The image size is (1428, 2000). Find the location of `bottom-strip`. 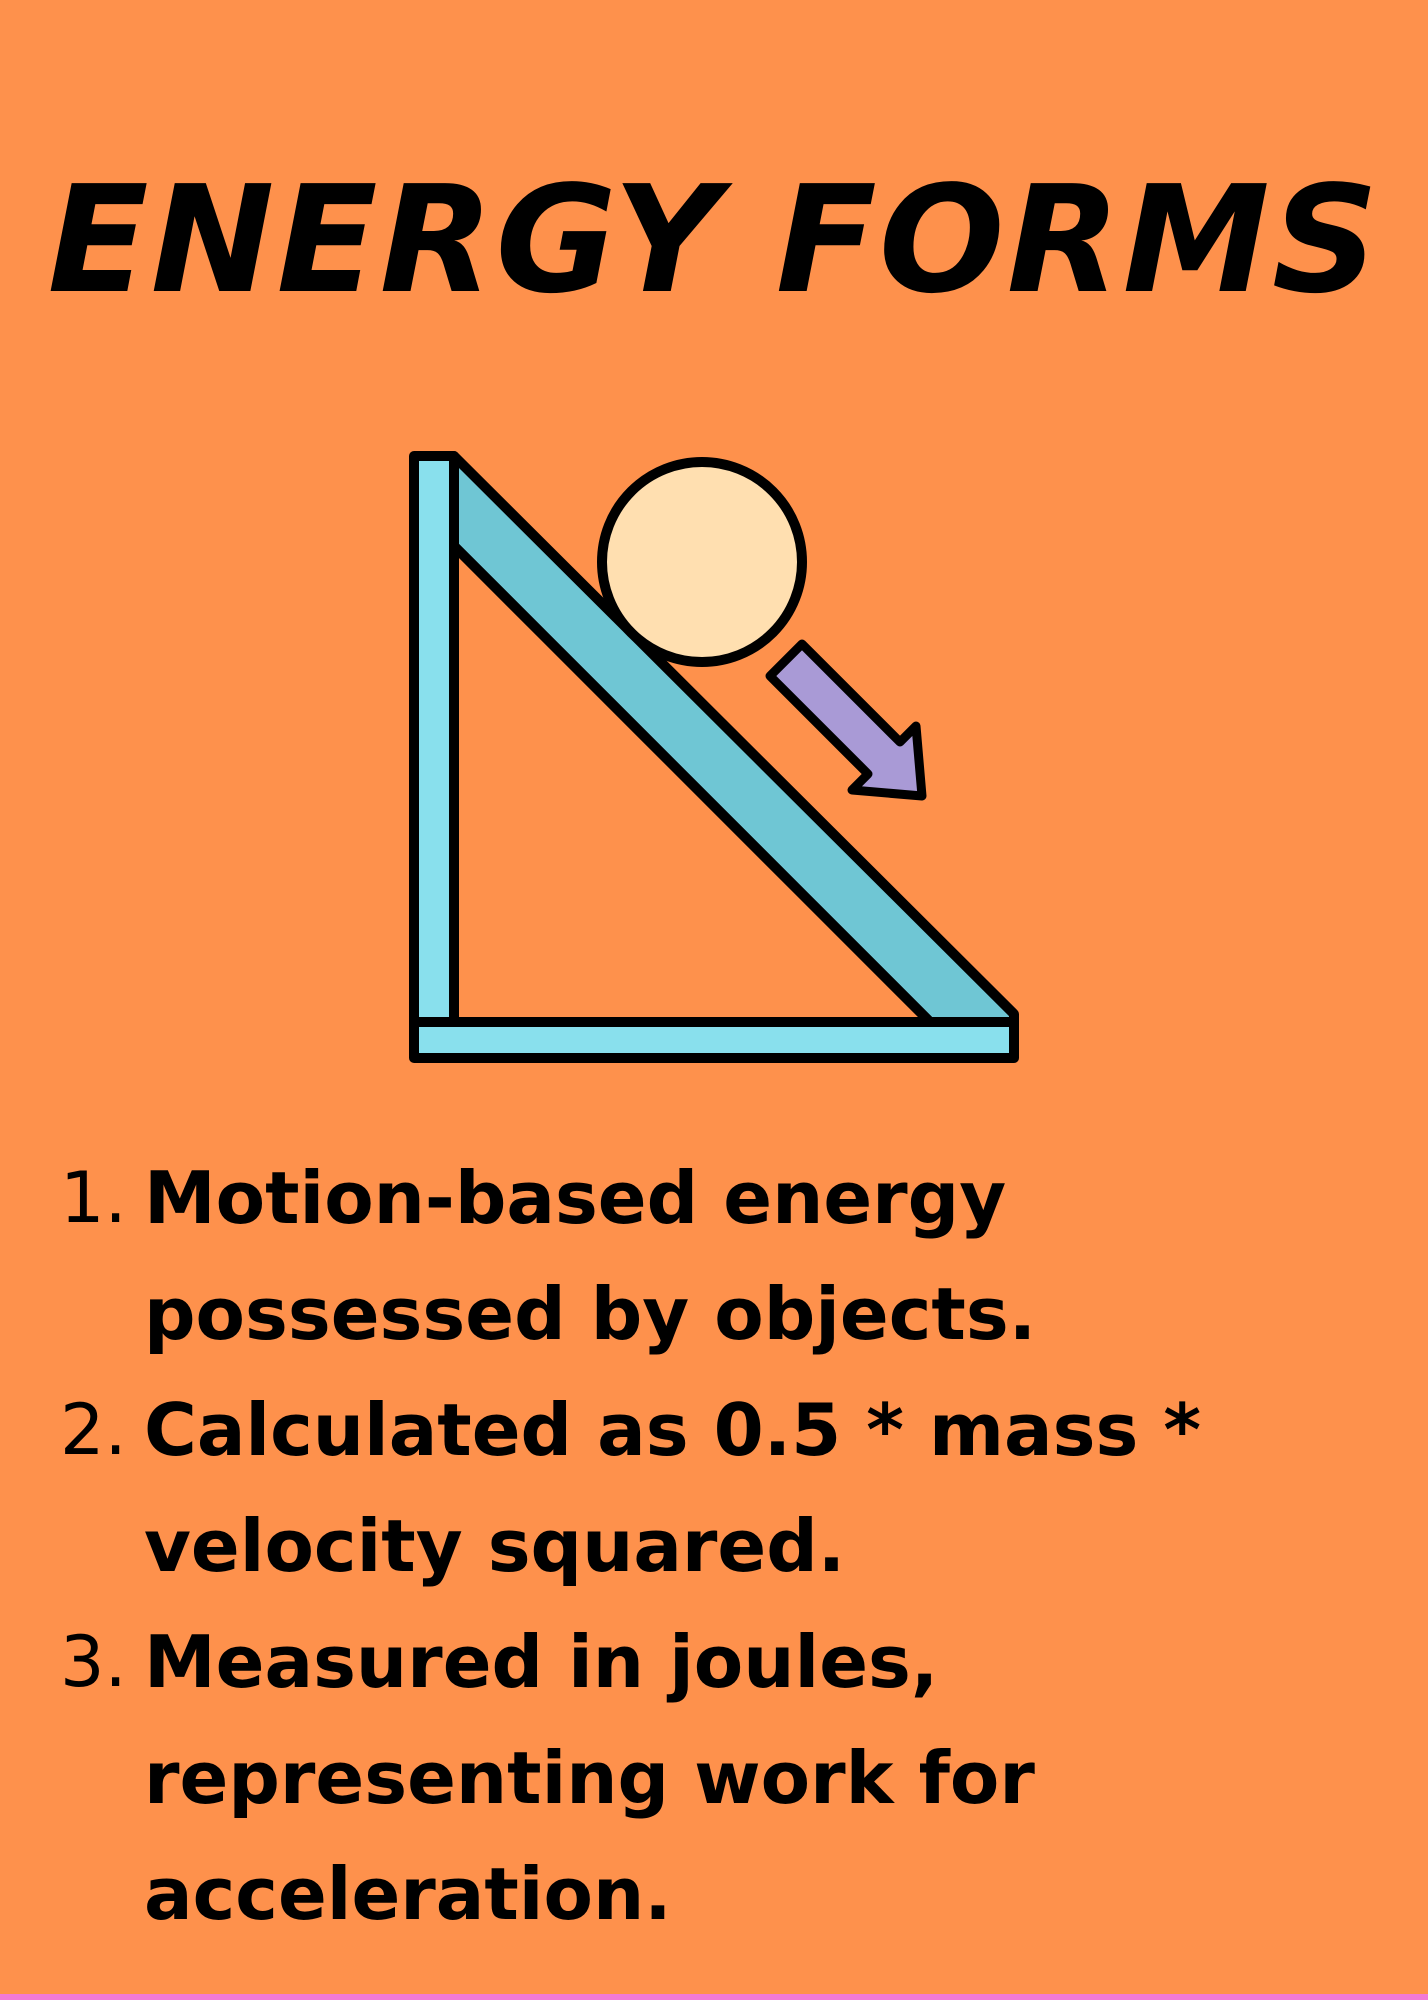

bottom-strip is located at coordinates (714, 1997).